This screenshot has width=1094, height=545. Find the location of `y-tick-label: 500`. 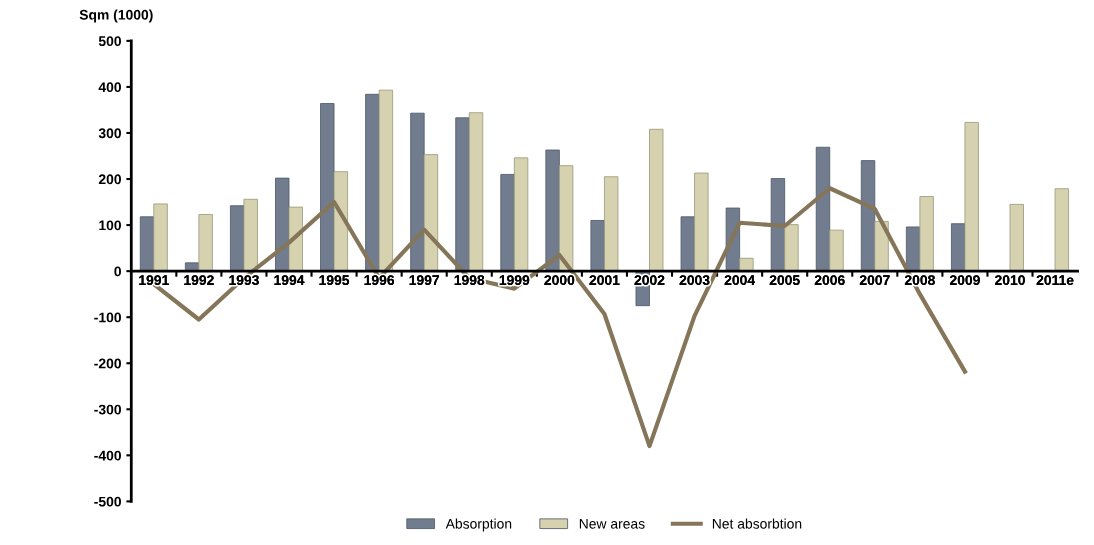

y-tick-label: 500 is located at coordinates (109, 41).